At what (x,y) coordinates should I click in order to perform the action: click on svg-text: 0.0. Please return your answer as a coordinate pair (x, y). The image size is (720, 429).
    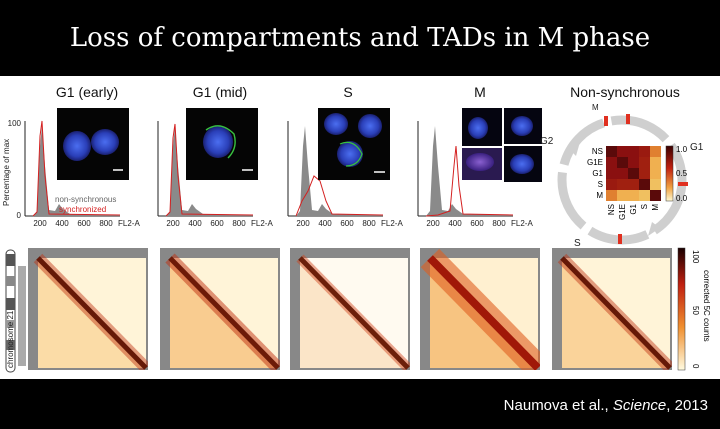
    Looking at the image, I should click on (682, 198).